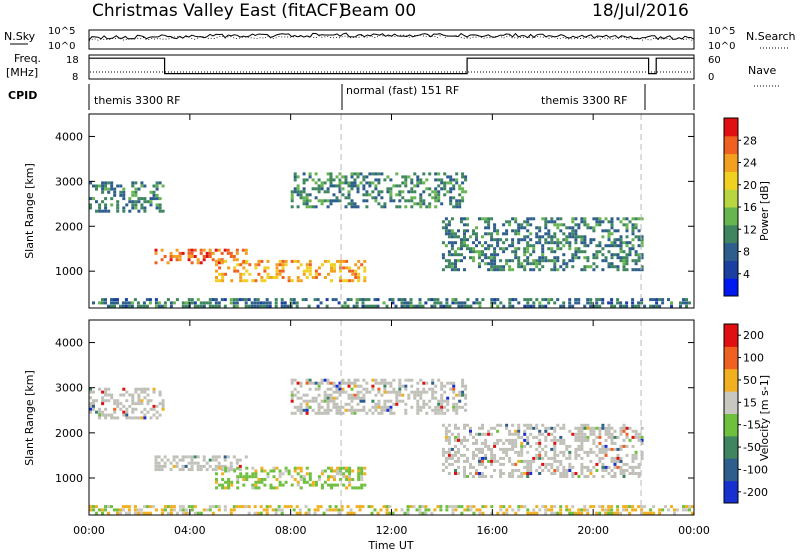 The width and height of the screenshot is (800, 558). What do you see at coordinates (731, 216) in the screenshot?
I see `colorbar-segment` at bounding box center [731, 216].